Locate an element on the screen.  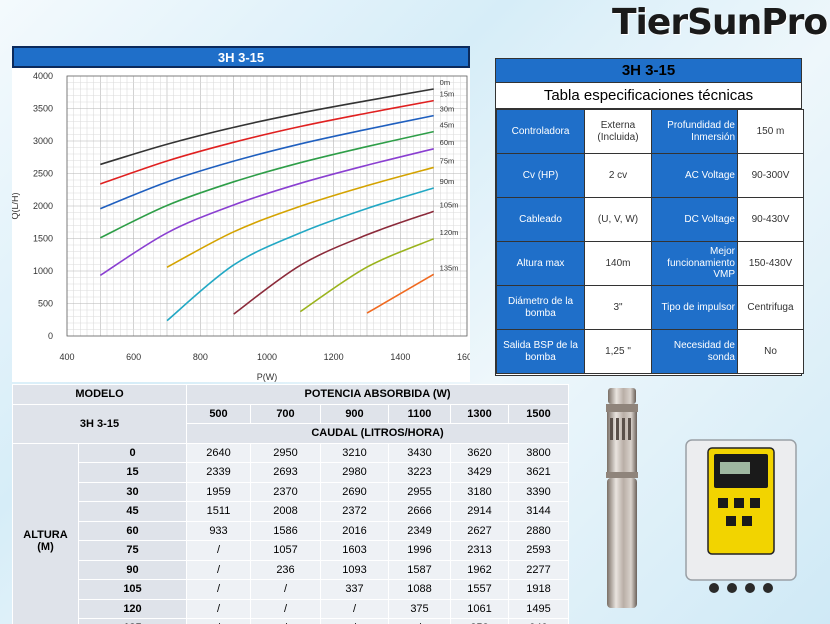
series-line-0m is located at coordinates (267, 127).